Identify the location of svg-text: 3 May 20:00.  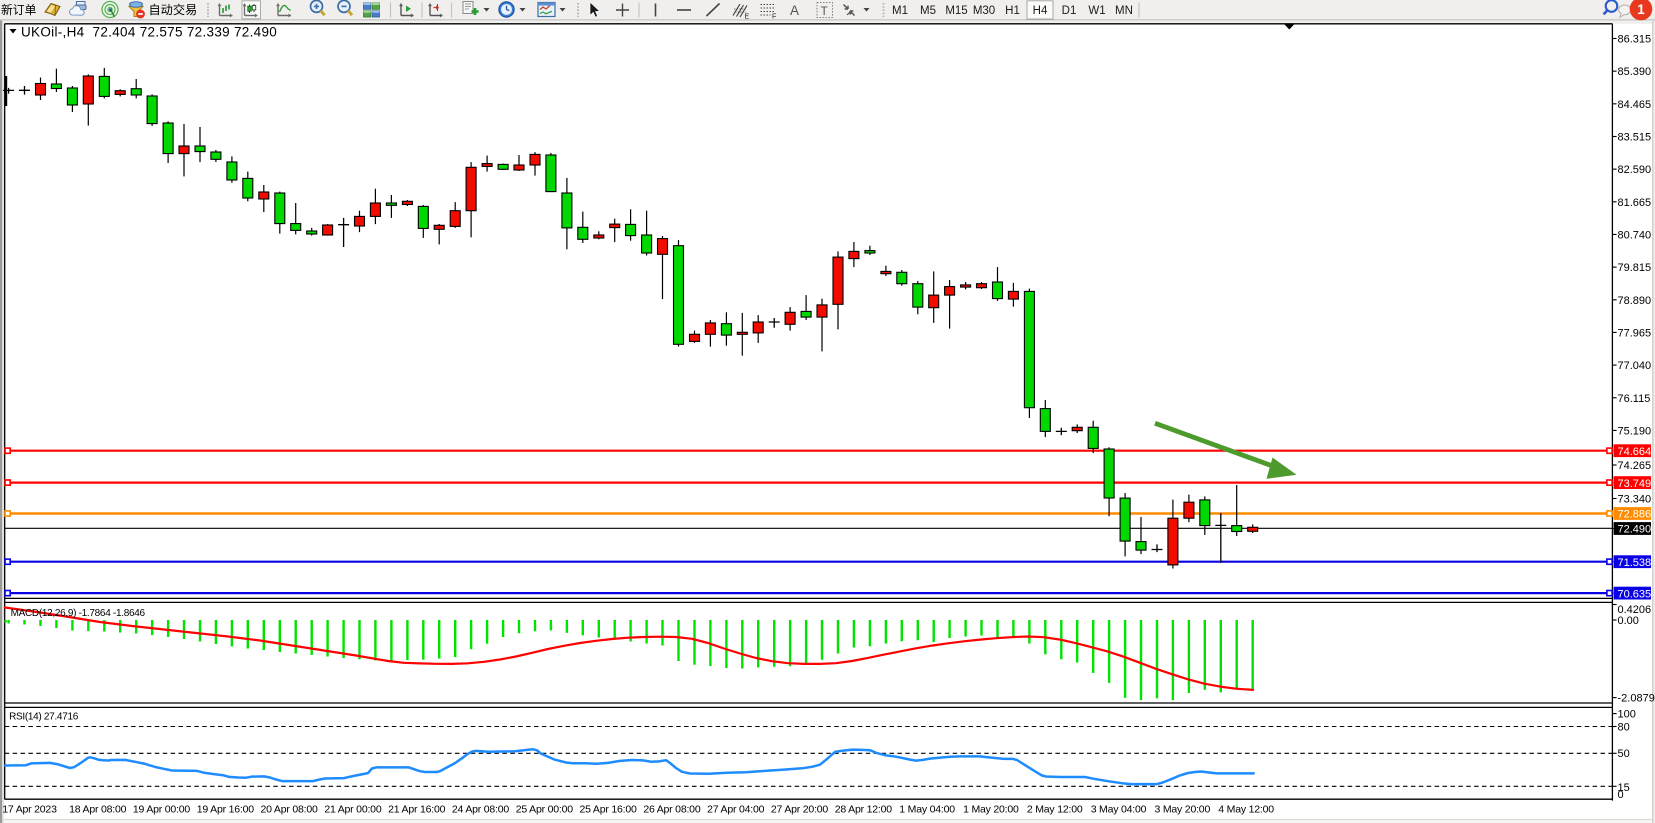
(1183, 810).